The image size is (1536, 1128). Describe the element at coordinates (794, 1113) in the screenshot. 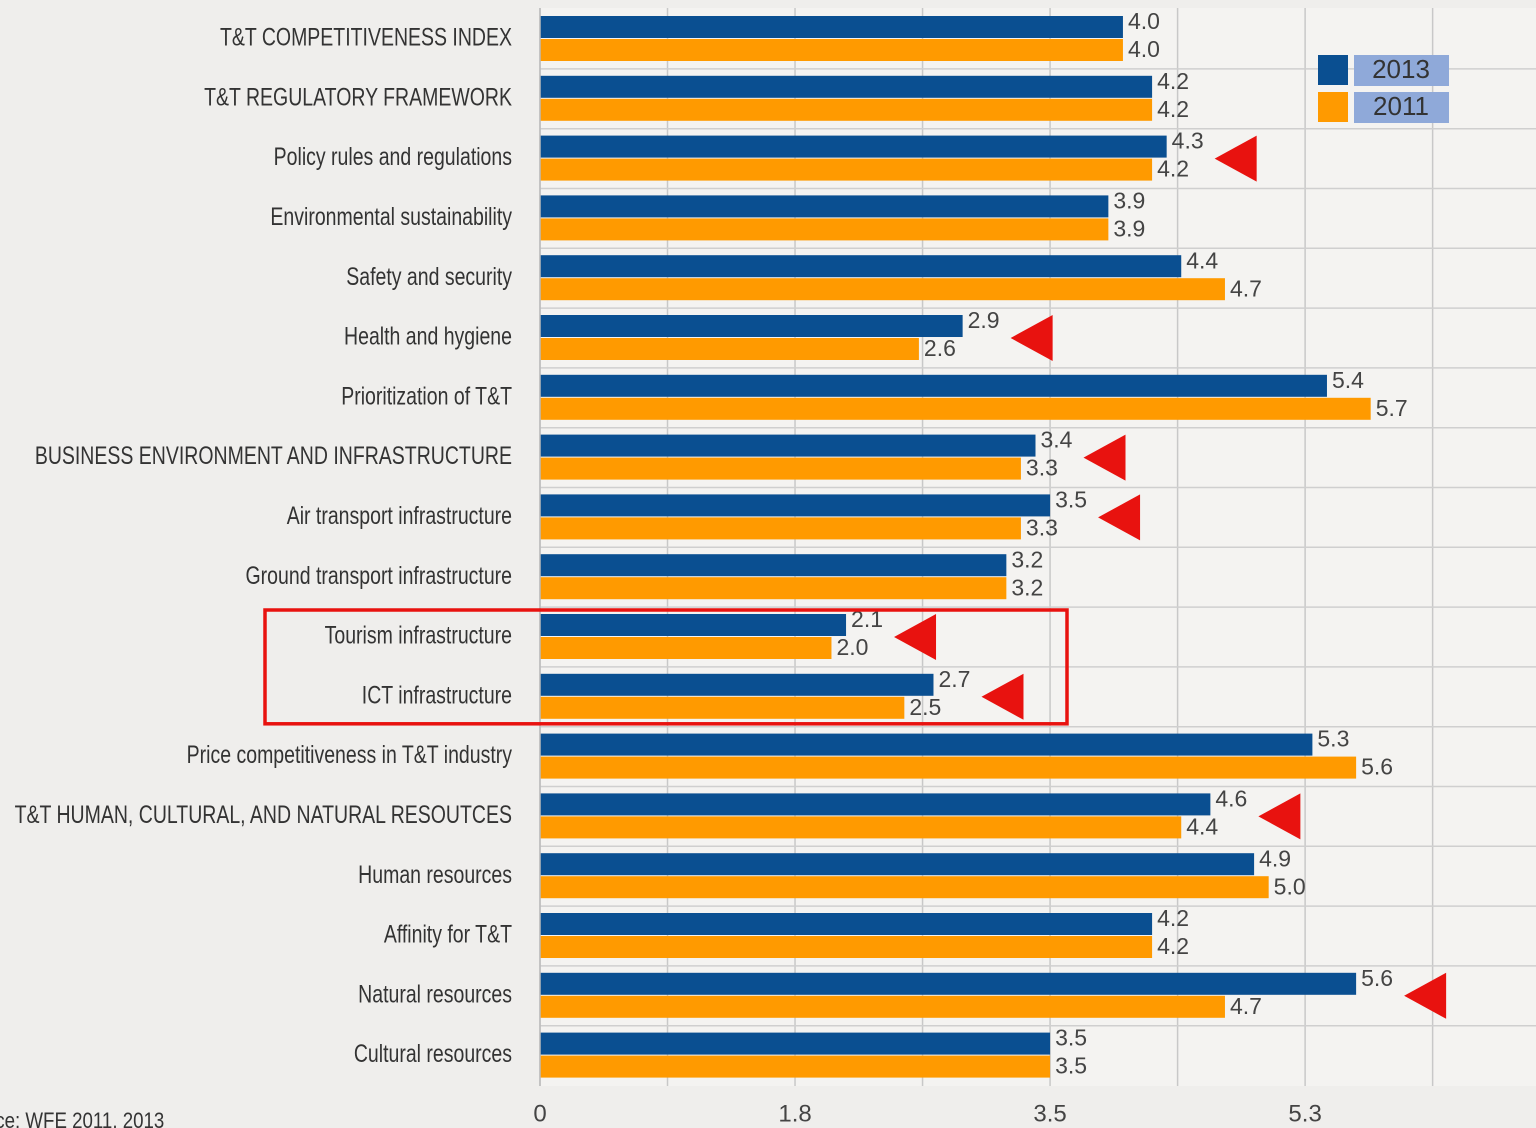

I see `x-tick-label: 1.8` at that location.